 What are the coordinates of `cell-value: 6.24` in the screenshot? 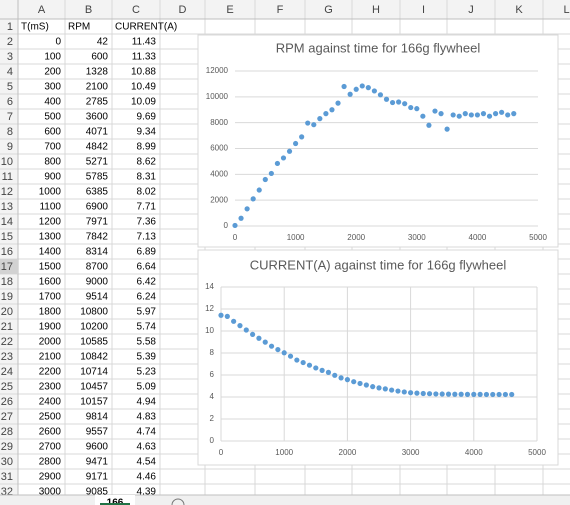 It's located at (147, 297).